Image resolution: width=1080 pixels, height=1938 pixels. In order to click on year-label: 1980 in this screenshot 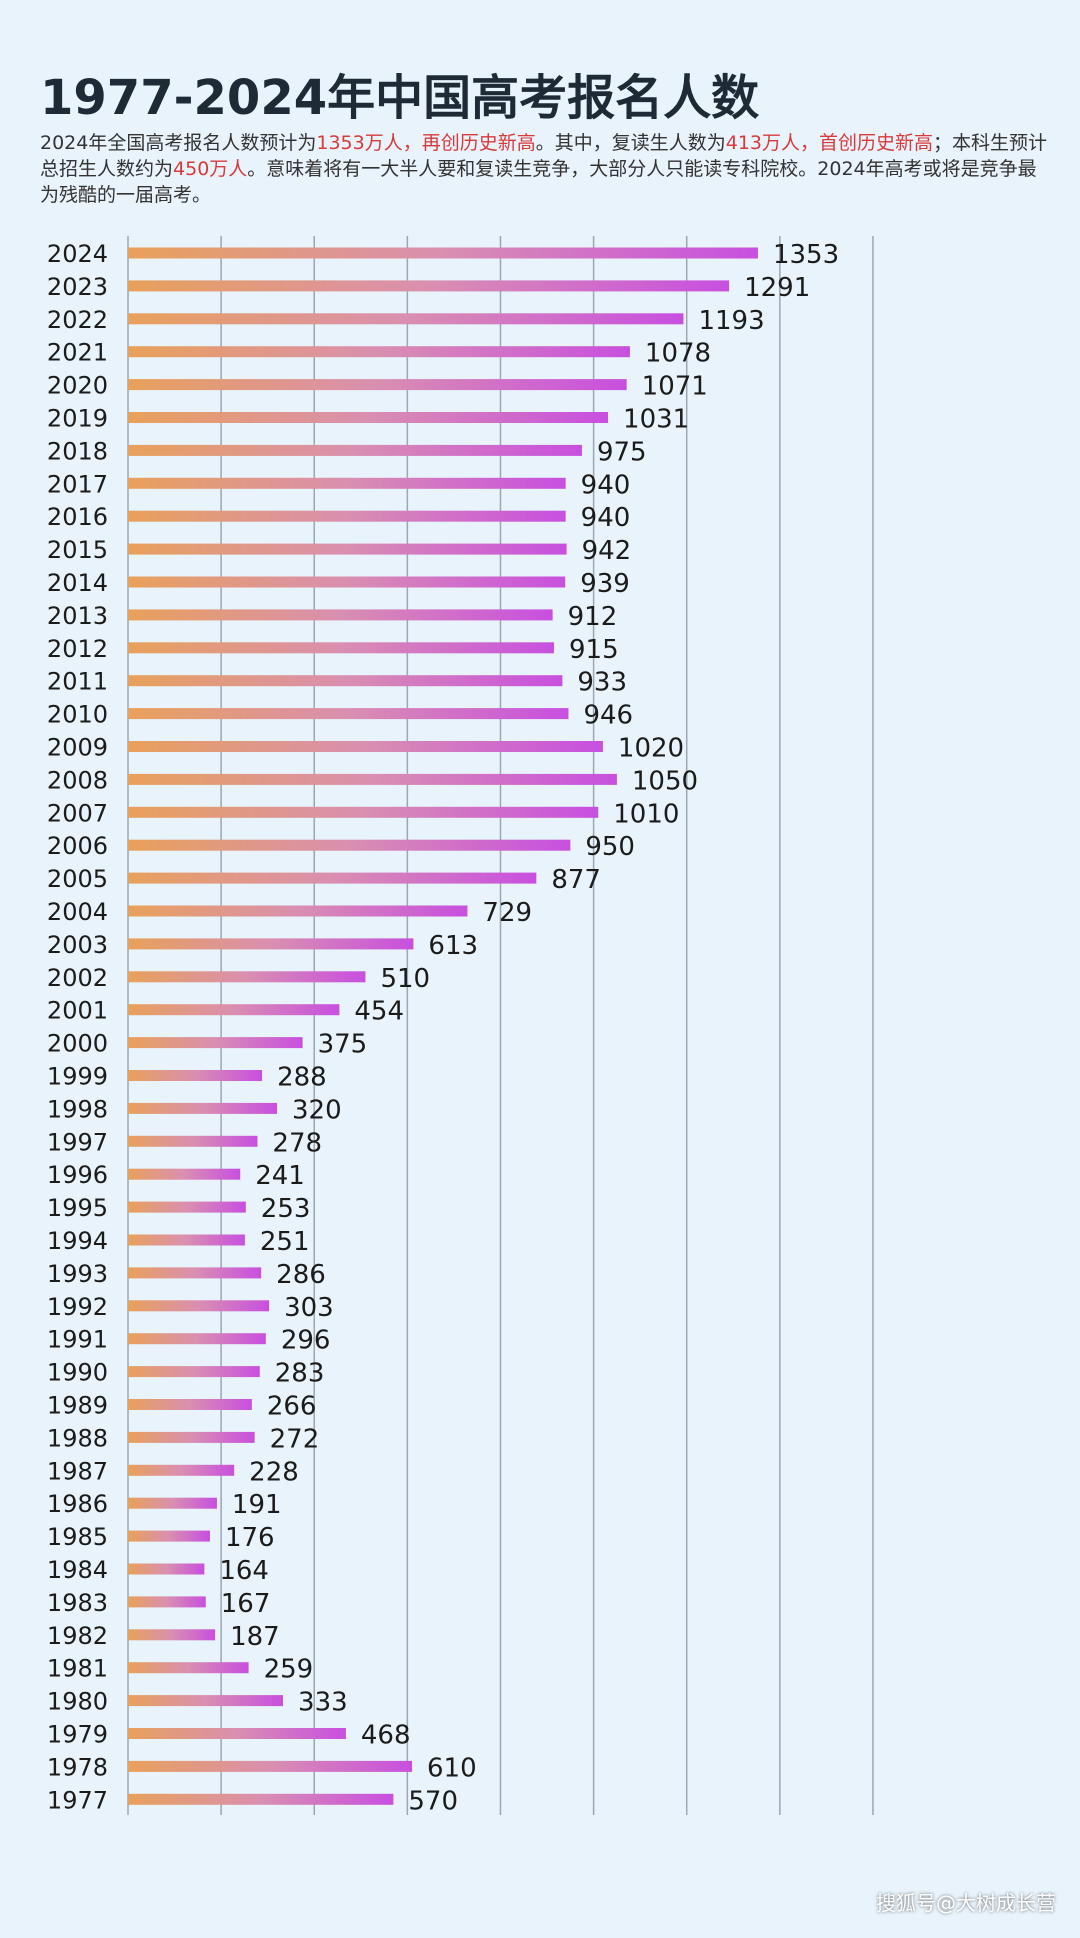, I will do `click(77, 1702)`.